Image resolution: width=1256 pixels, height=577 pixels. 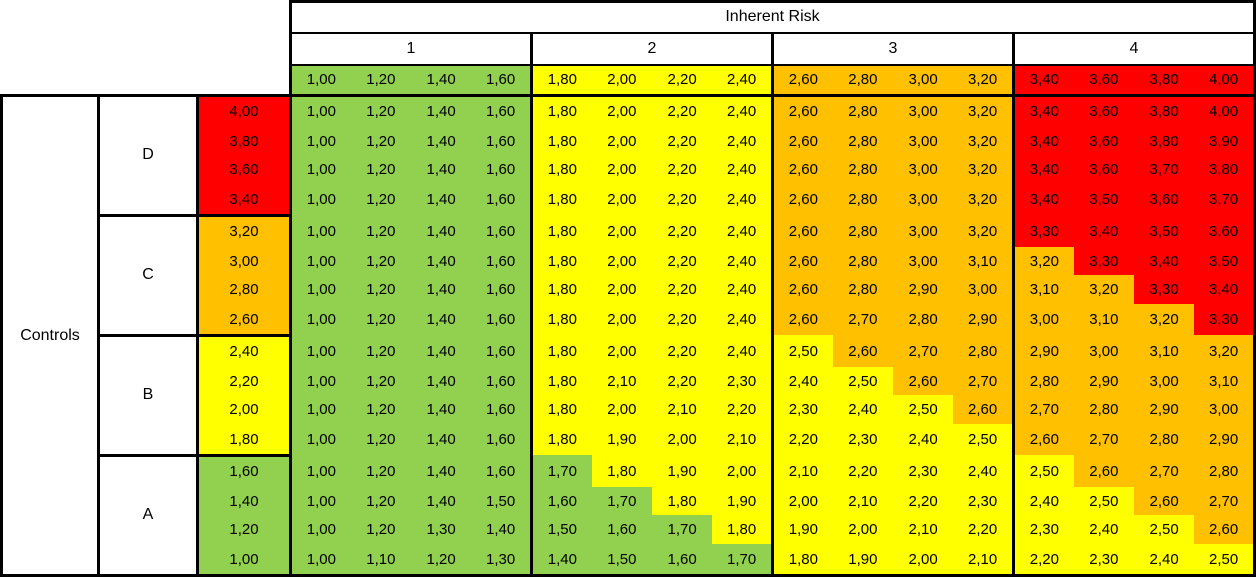 I want to click on matrix-cell: 4,00, so click(x=1225, y=111).